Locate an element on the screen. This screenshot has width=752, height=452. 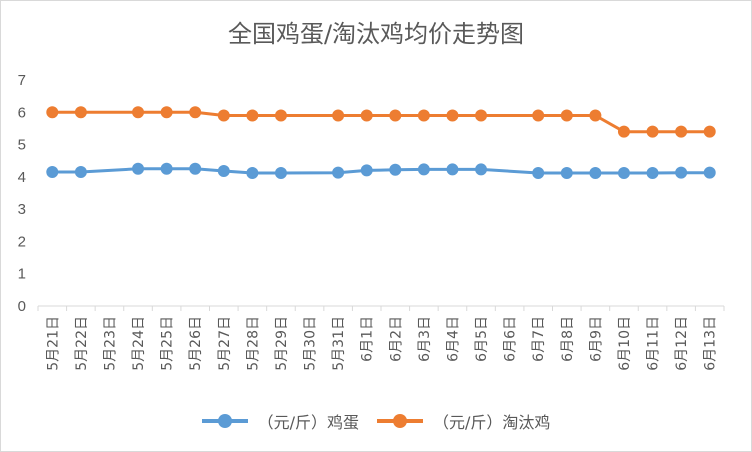
x-tick-label: 5月28日 is located at coordinates (253, 343).